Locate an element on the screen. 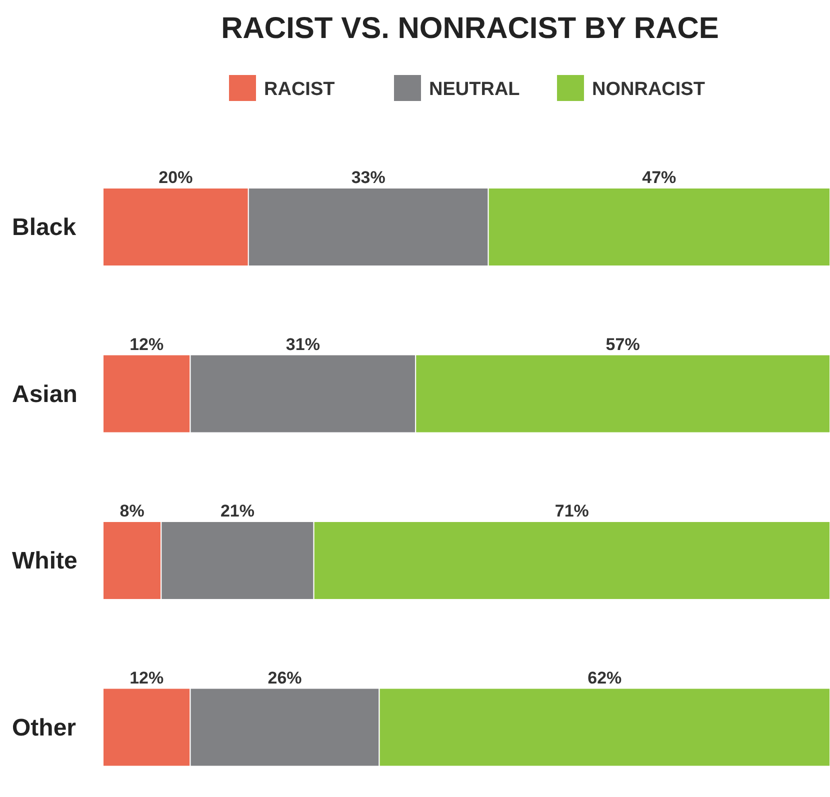  legend-label: NEUTRAL is located at coordinates (474, 89).